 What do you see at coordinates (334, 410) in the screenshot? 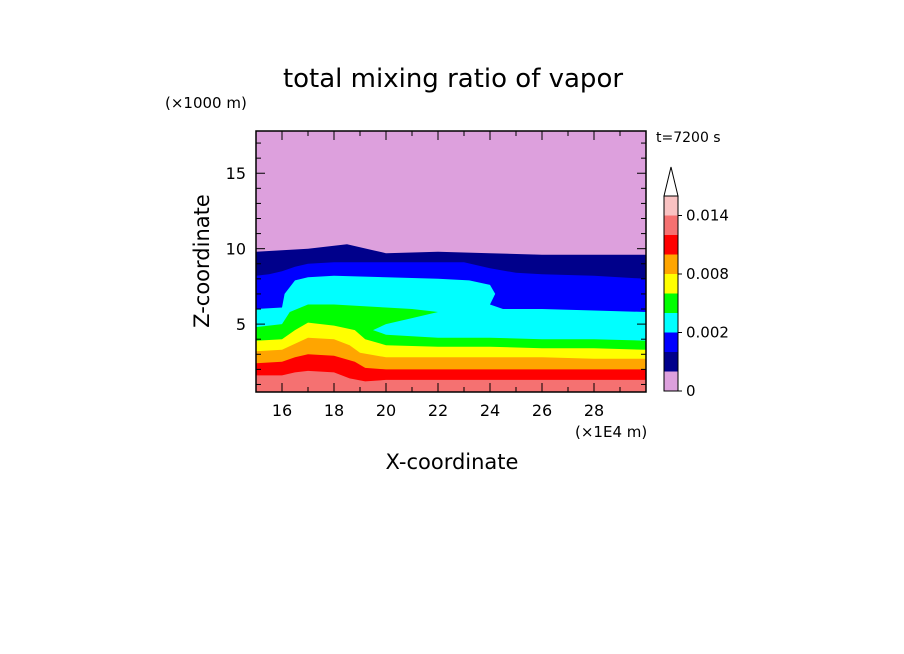
I see `x-tick-label: 18` at bounding box center [334, 410].